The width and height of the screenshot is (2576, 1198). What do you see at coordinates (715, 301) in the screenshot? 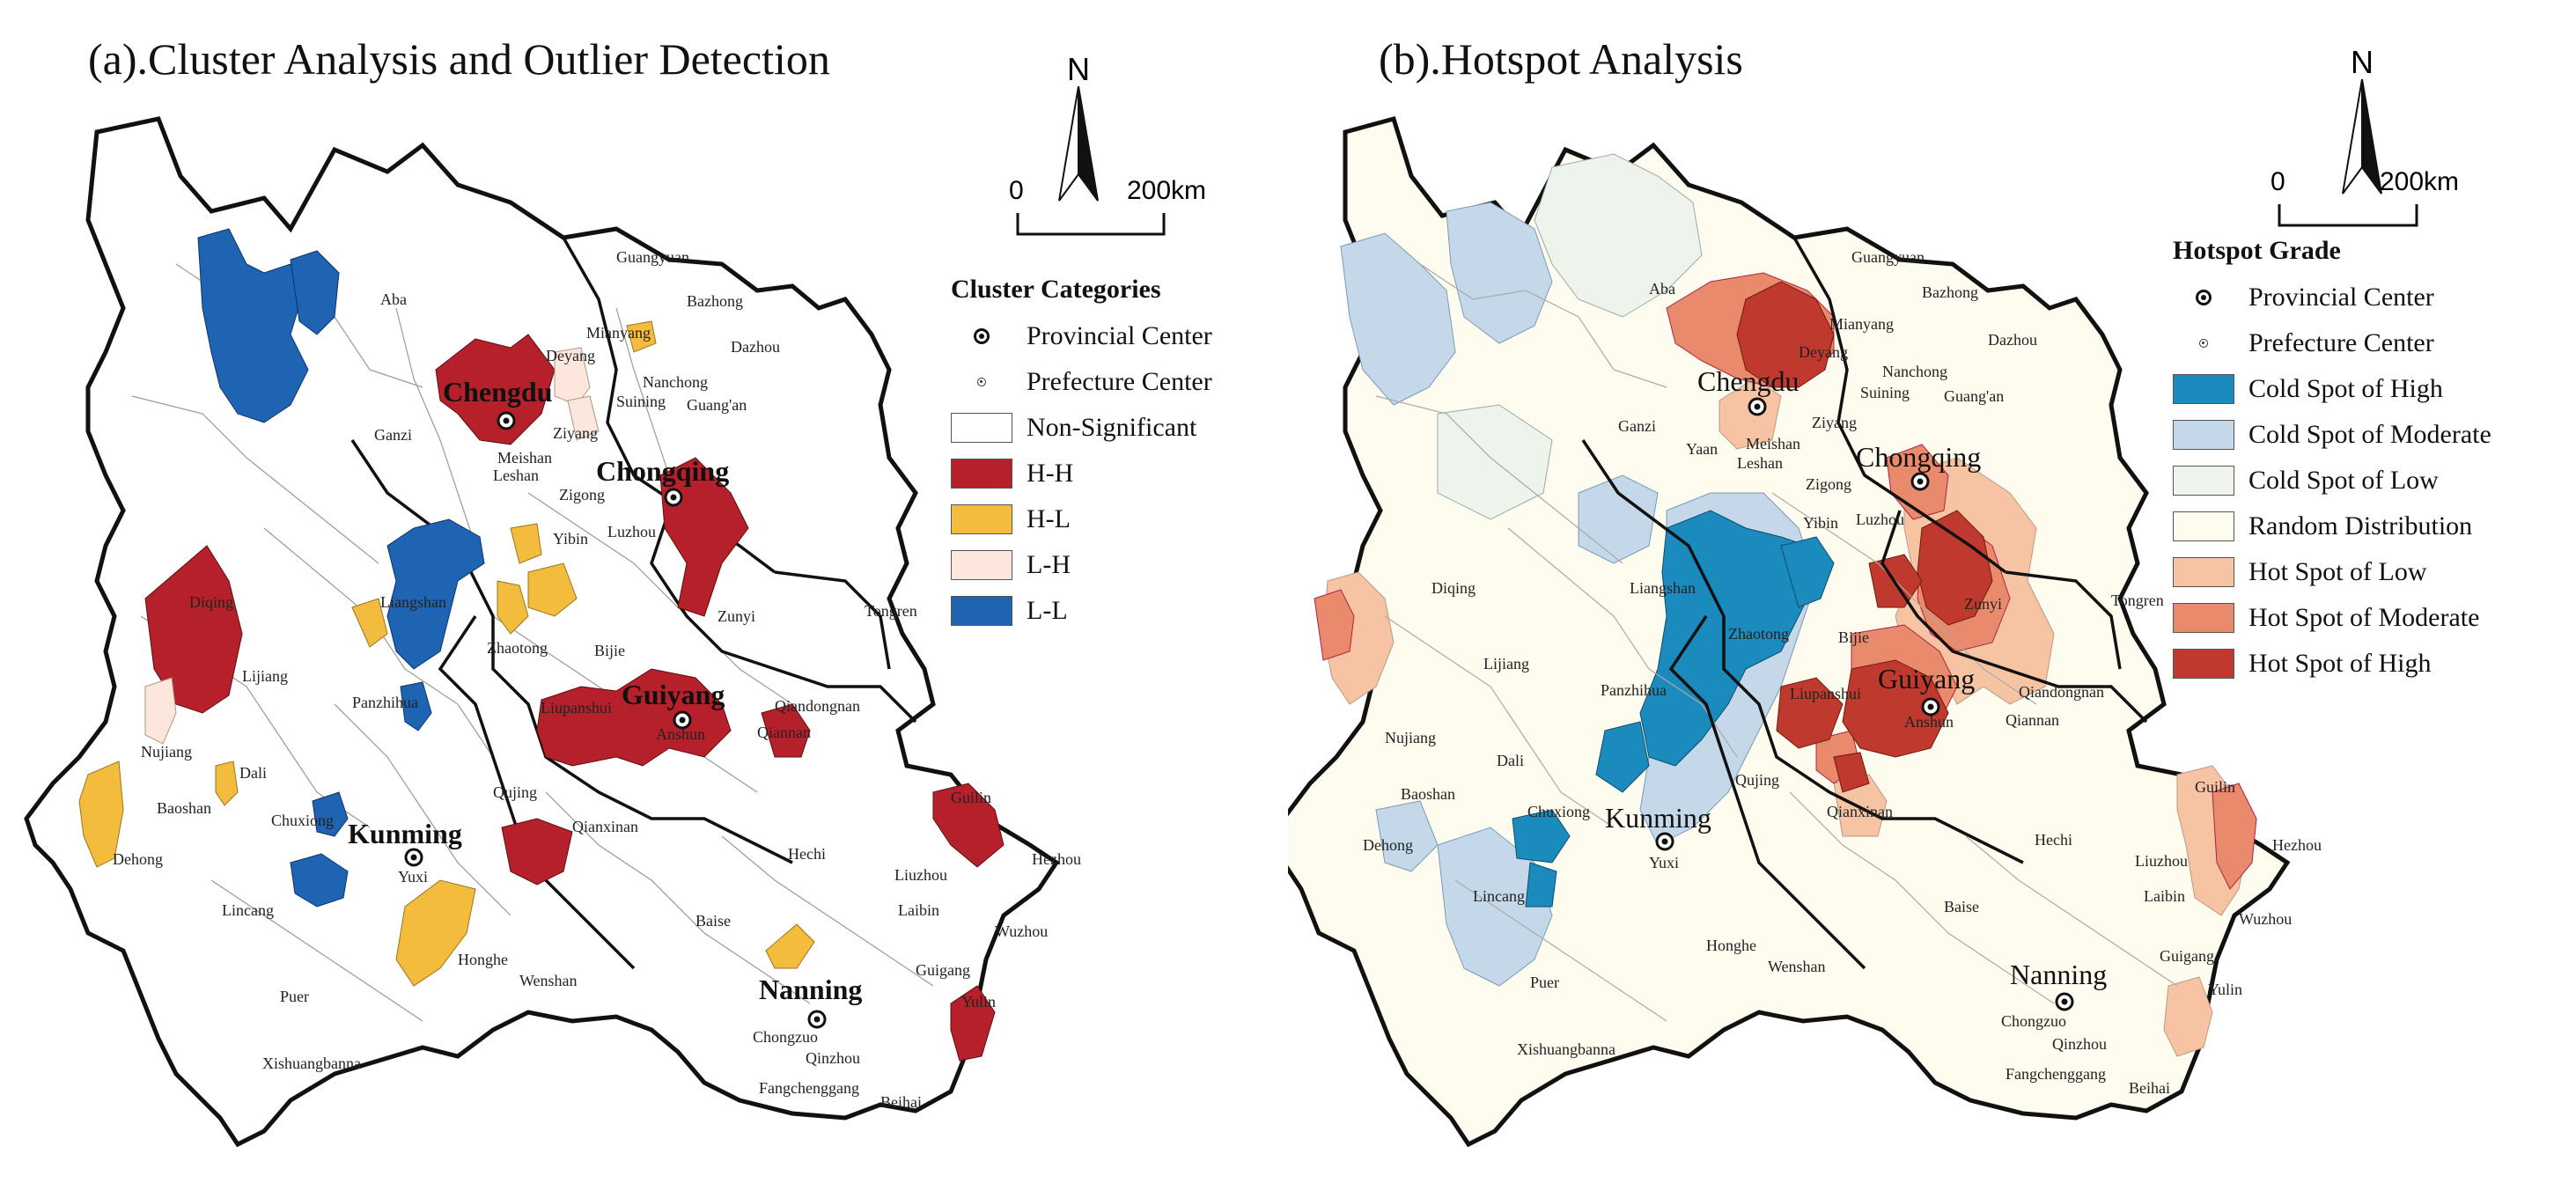
I see `label-bazhong: Bazhong` at bounding box center [715, 301].